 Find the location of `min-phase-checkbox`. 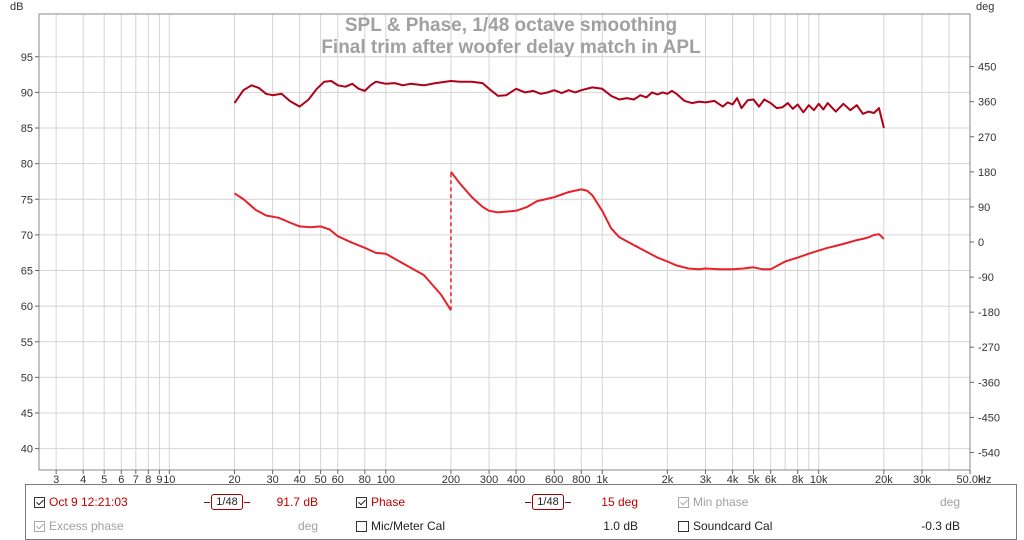

min-phase-checkbox is located at coordinates (683, 502).